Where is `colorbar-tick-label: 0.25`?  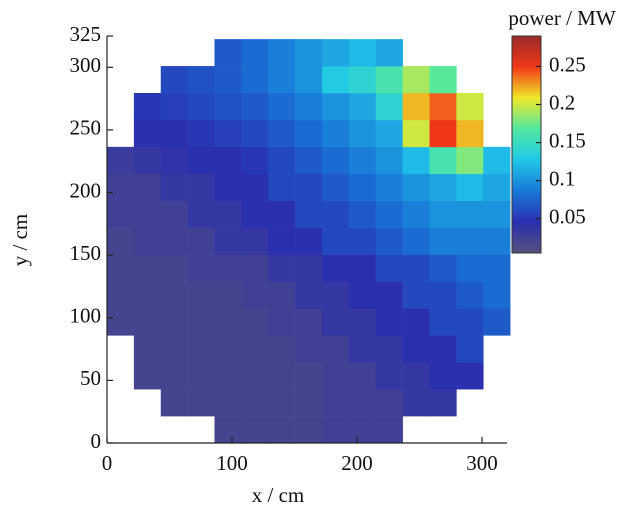
colorbar-tick-label: 0.25 is located at coordinates (567, 64).